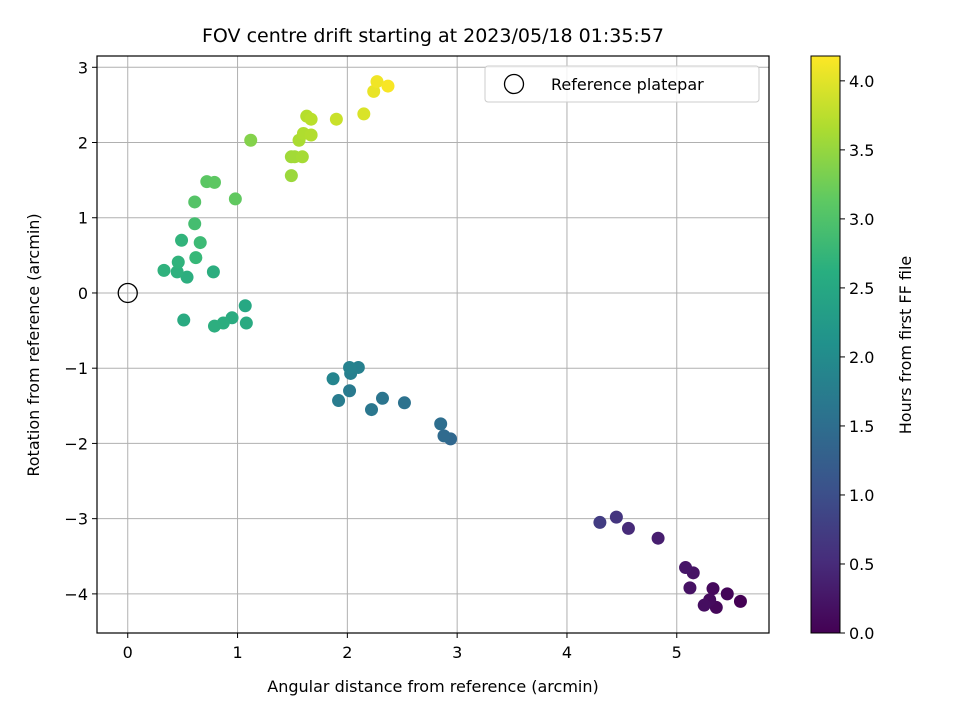 The height and width of the screenshot is (720, 960). Describe the element at coordinates (76, 519) in the screenshot. I see `y-tick-label: −3` at that location.